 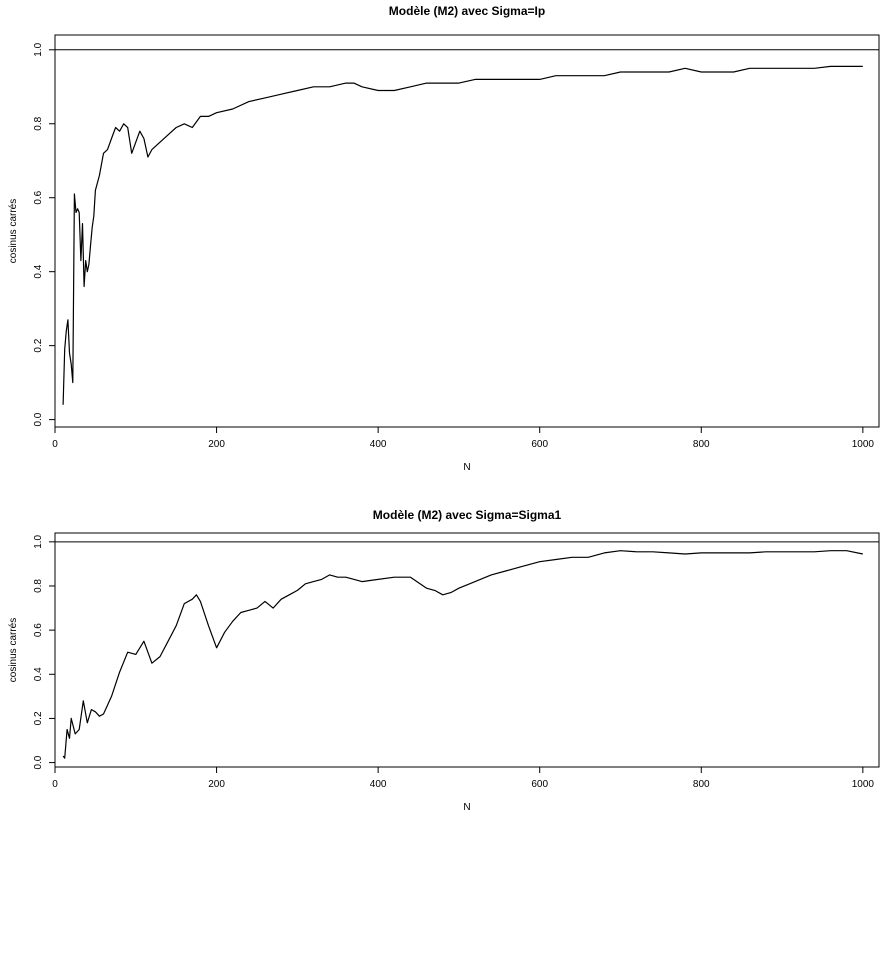 What do you see at coordinates (467, 515) in the screenshot?
I see `chart-title: Modèle (M2) avec Sigma=Sigma1` at bounding box center [467, 515].